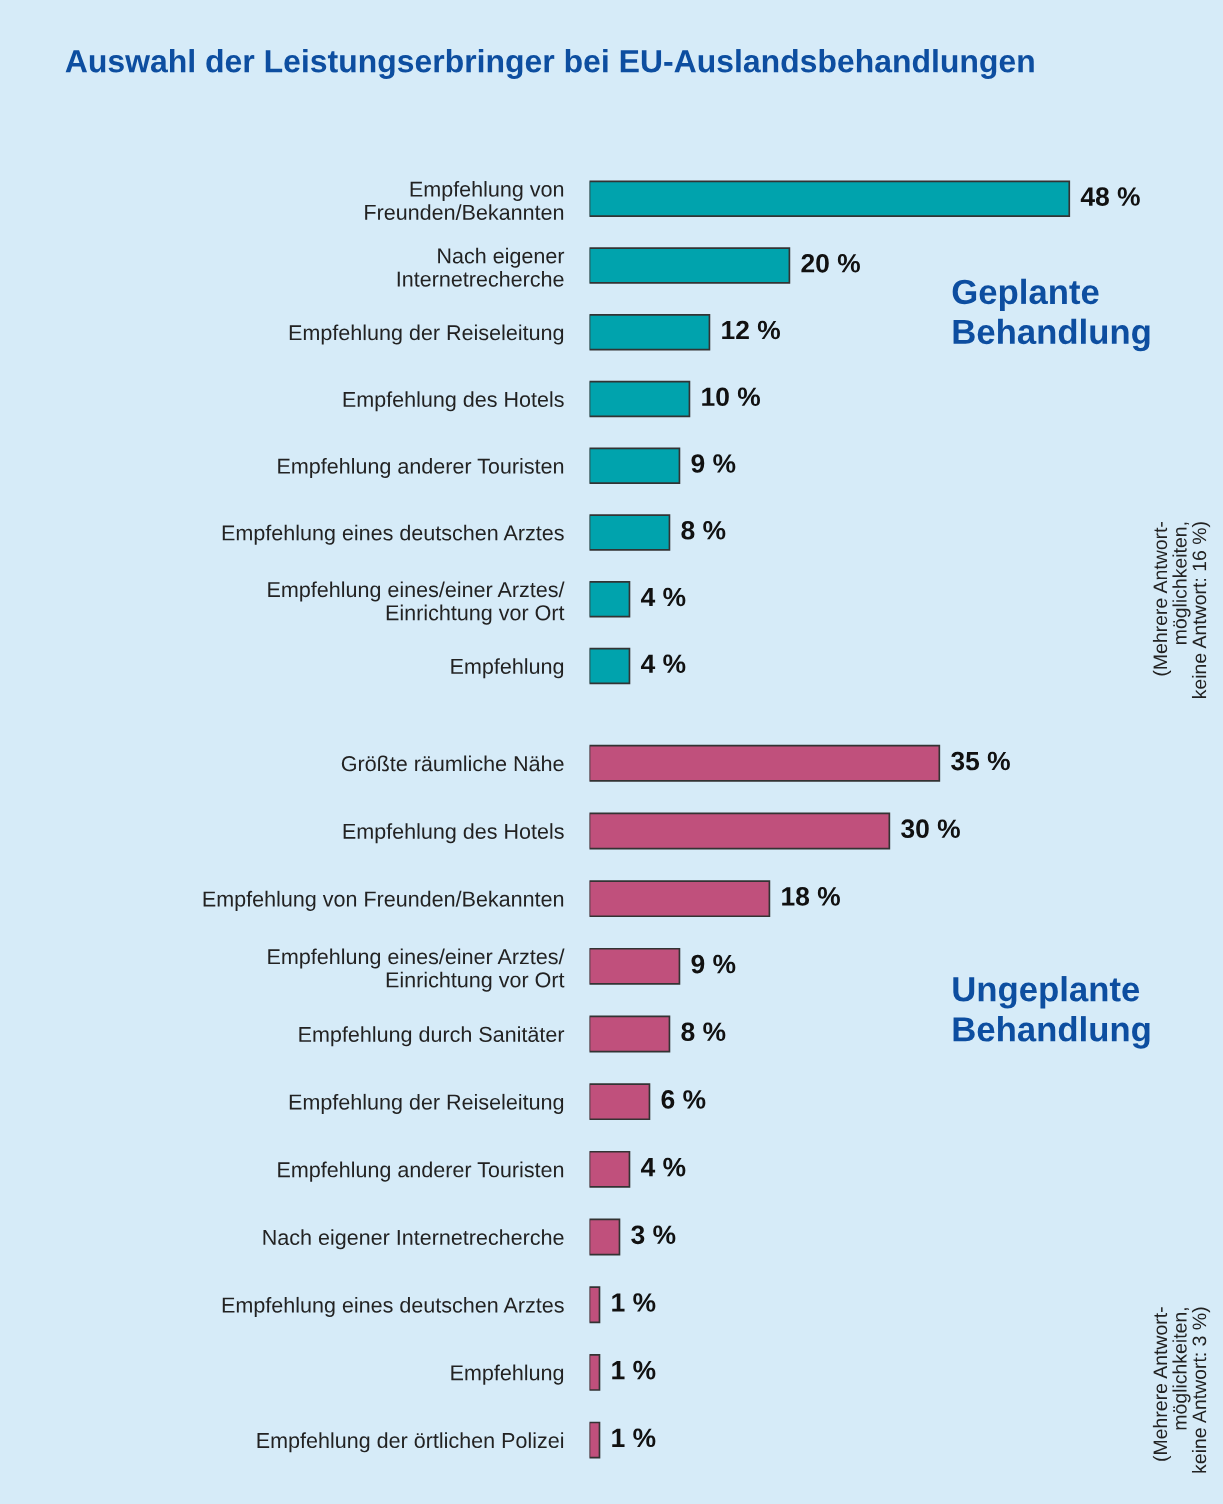 This screenshot has width=1223, height=1504. What do you see at coordinates (811, 896) in the screenshot?
I see `data-label: 18 %` at bounding box center [811, 896].